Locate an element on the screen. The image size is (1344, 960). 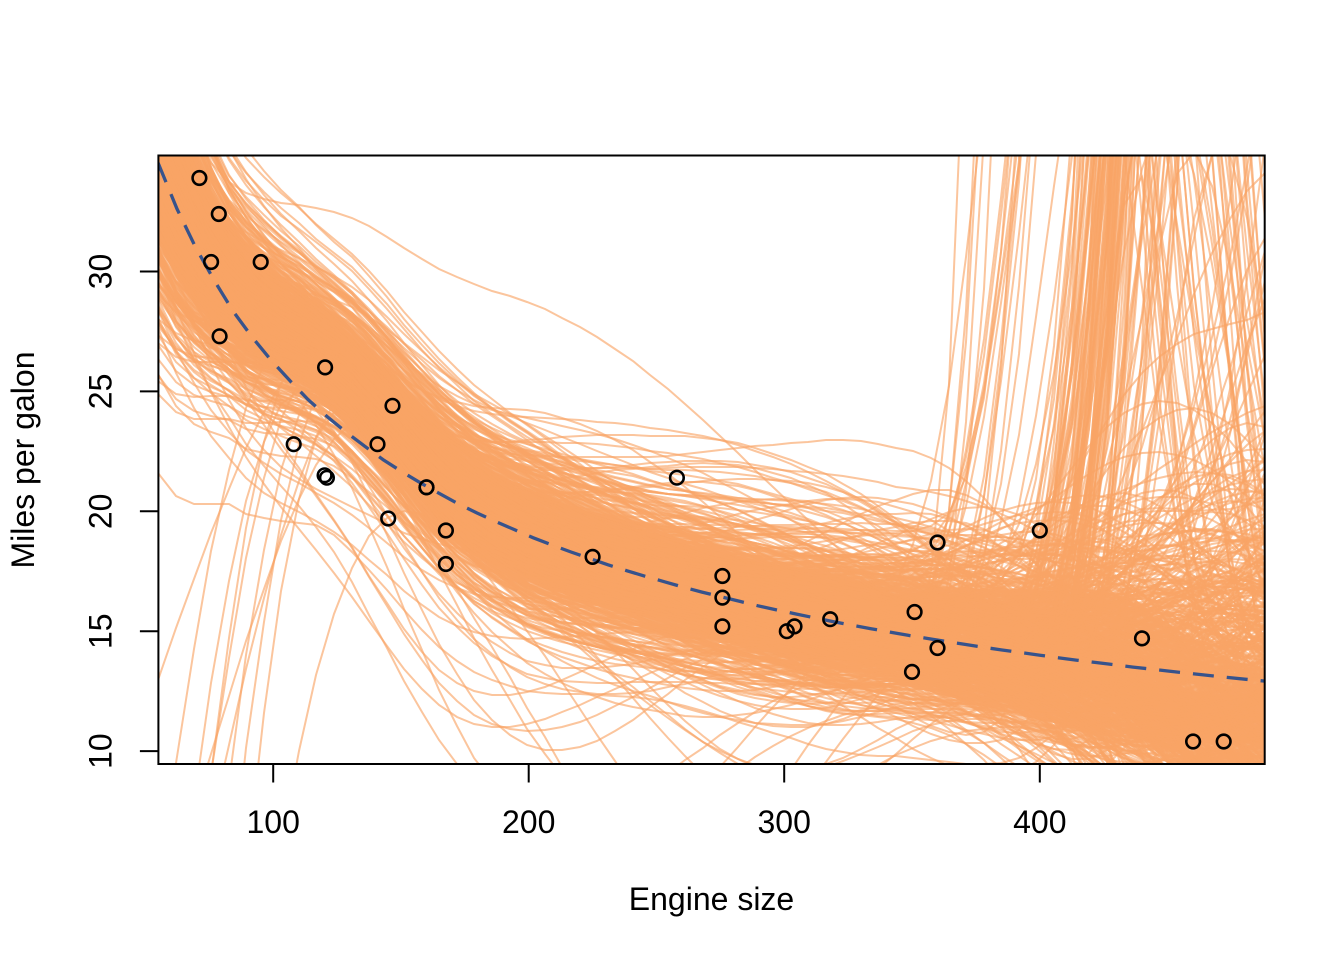
svg-text: 30 is located at coordinates (101, 272).